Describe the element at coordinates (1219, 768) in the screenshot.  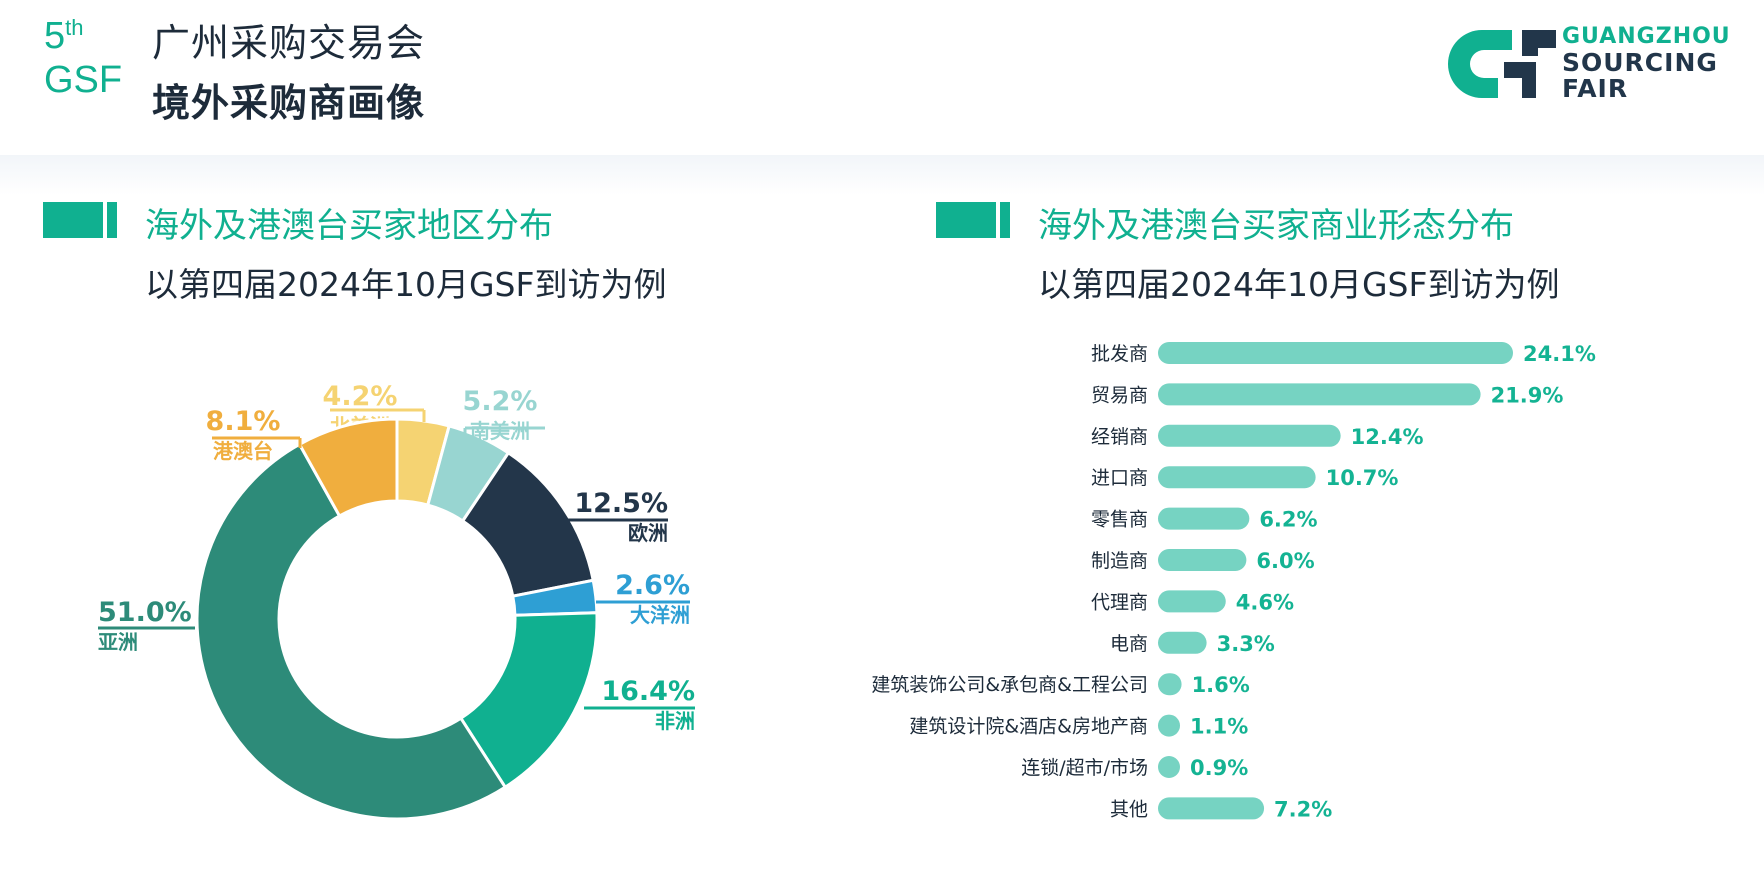
I see `bar-value-label-10: 0.9%` at that location.